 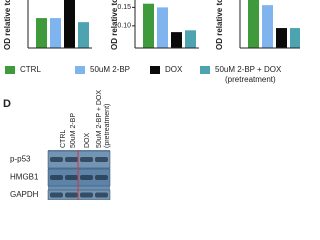 What do you see at coordinates (174, 69) in the screenshot?
I see `legend-label: DOX` at bounding box center [174, 69].